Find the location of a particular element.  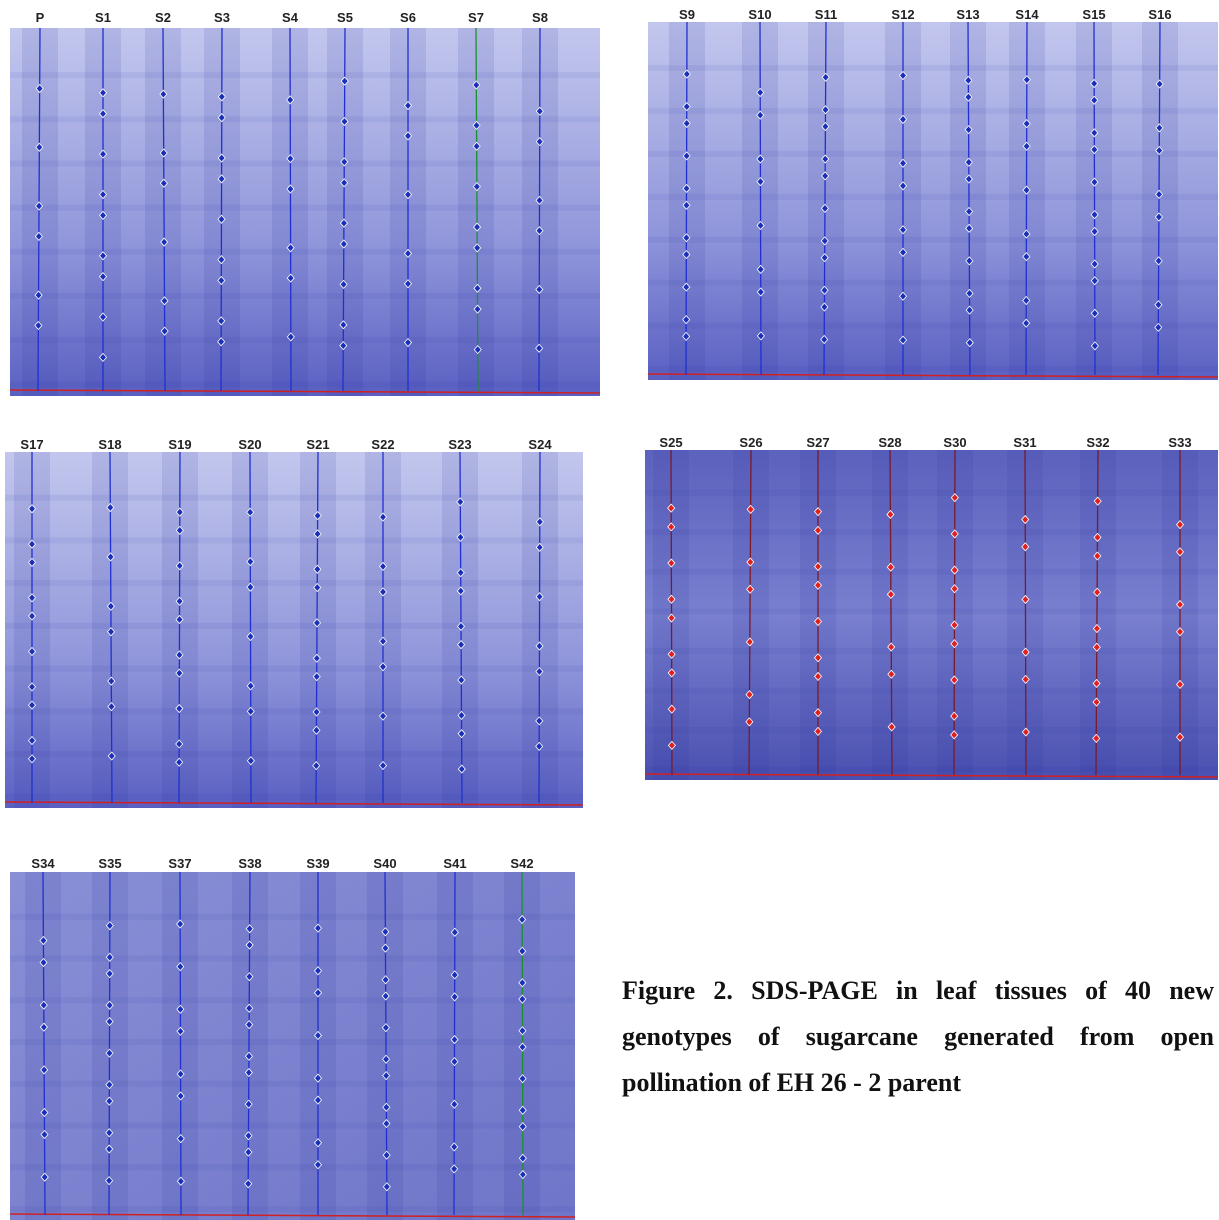

lane-label: S3 is located at coordinates (222, 17).